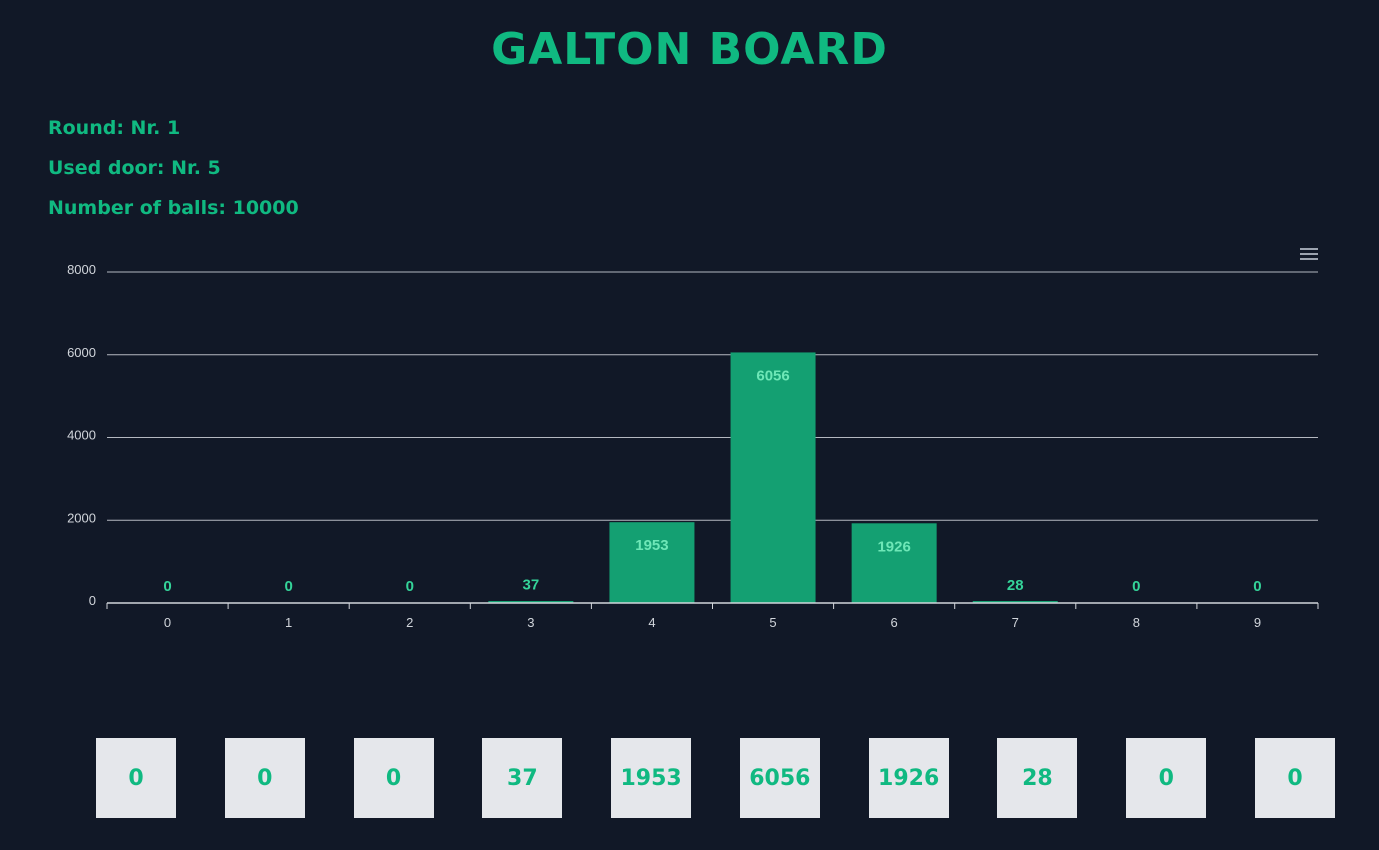 Image resolution: width=1379 pixels, height=850 pixels. What do you see at coordinates (167, 622) in the screenshot?
I see `x-tick-label: 0` at bounding box center [167, 622].